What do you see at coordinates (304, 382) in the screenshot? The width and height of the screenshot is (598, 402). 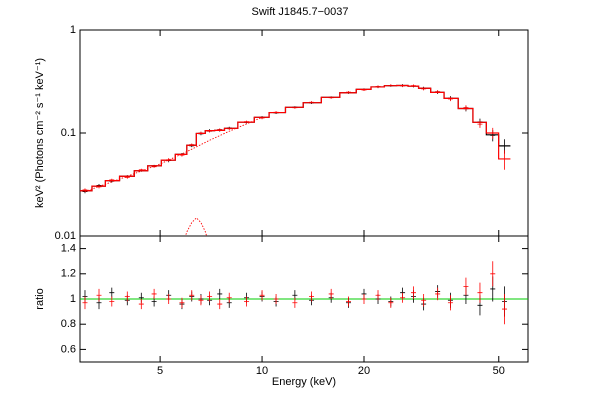 I see `x-axis-label: Energy (keV)` at bounding box center [304, 382].